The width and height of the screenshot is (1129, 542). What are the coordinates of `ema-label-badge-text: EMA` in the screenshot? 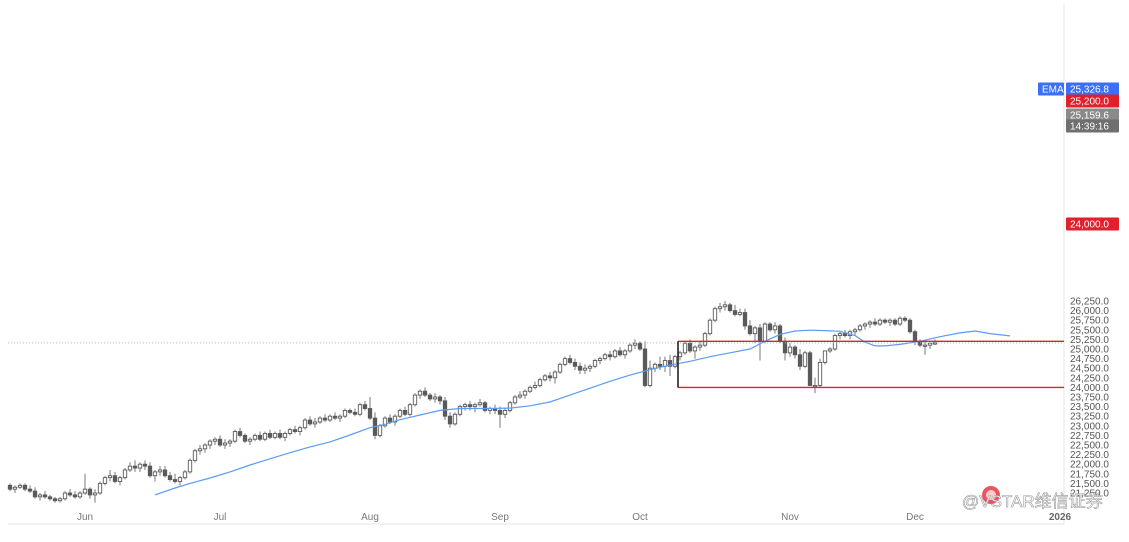 It's located at (1053, 90).